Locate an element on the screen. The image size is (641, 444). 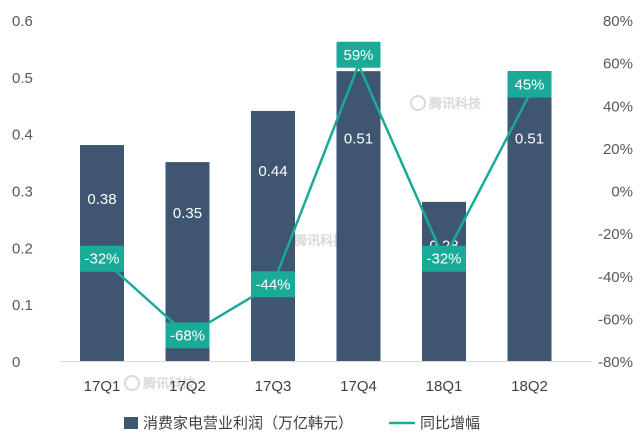
bar-data-label: 0.44 is located at coordinates (272, 171).